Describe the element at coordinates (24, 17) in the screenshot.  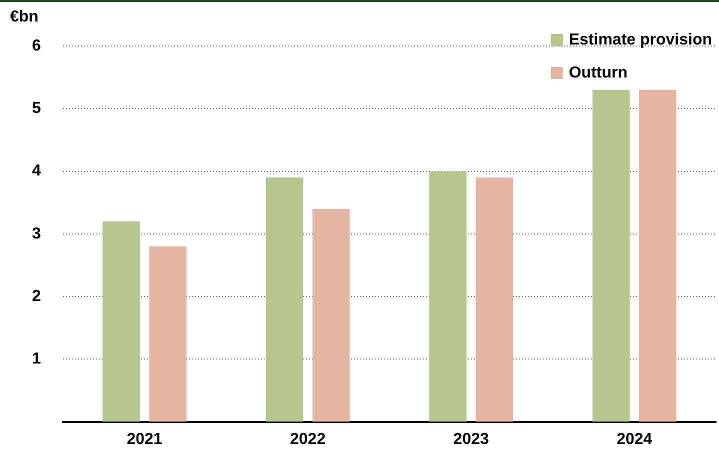
I see `y-axis-title: €bn` at that location.